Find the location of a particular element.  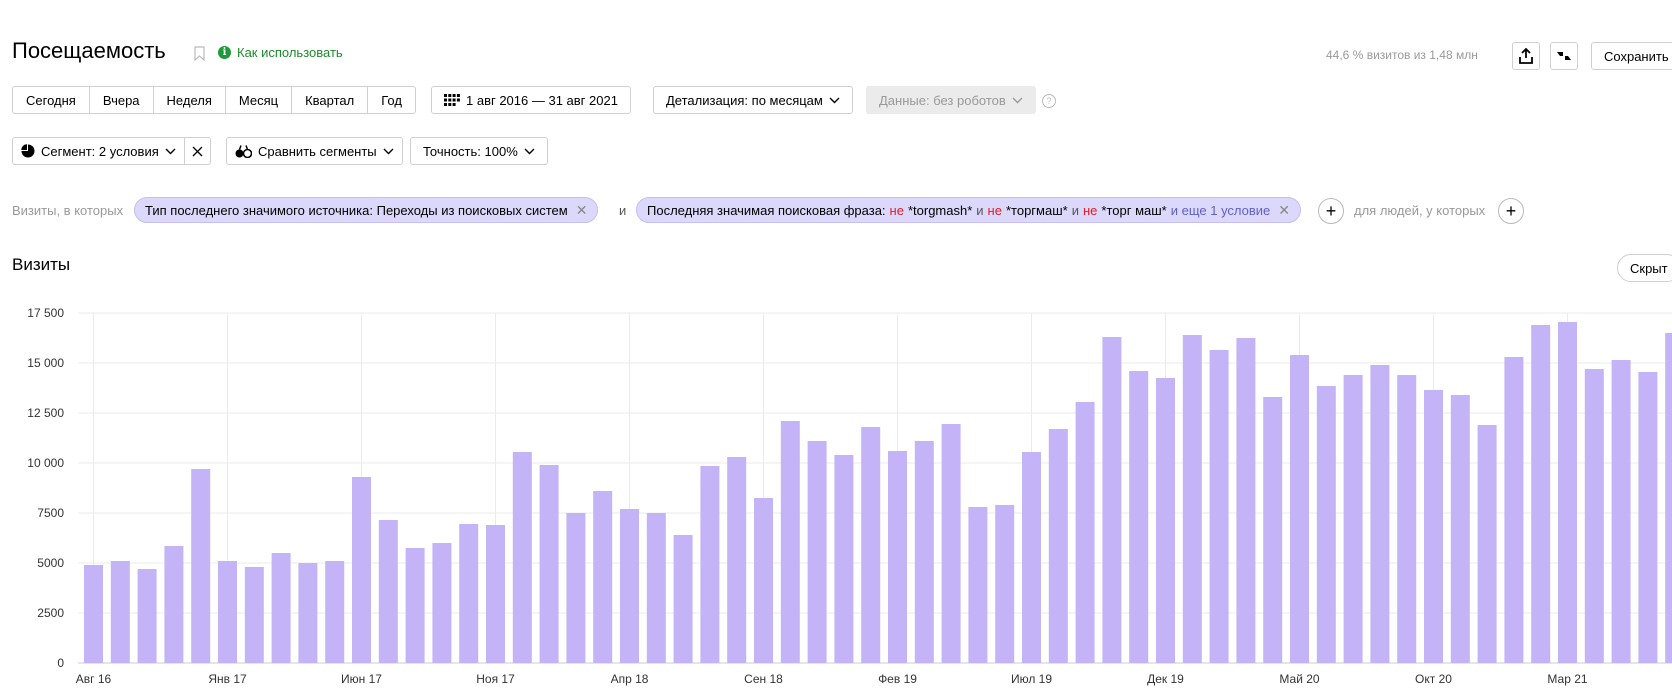

segment-control: Сегмент: 2 условия is located at coordinates (111, 151).